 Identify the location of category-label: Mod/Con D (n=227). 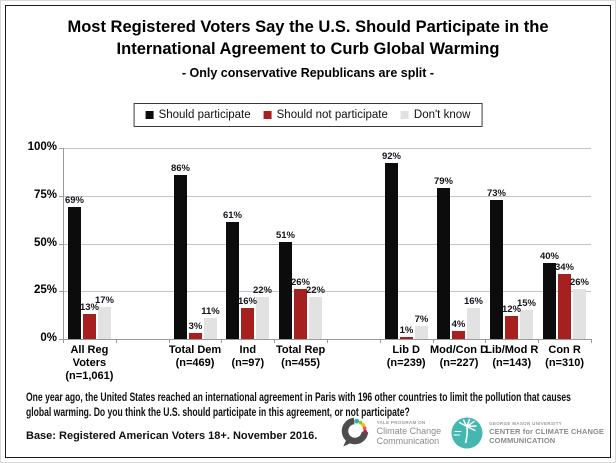
(459, 357).